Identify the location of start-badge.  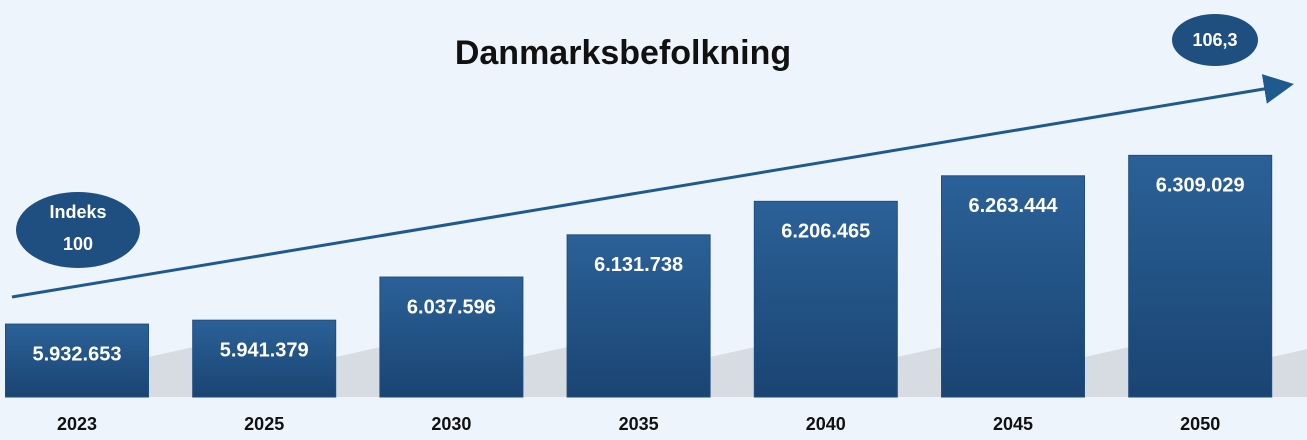
(78, 230).